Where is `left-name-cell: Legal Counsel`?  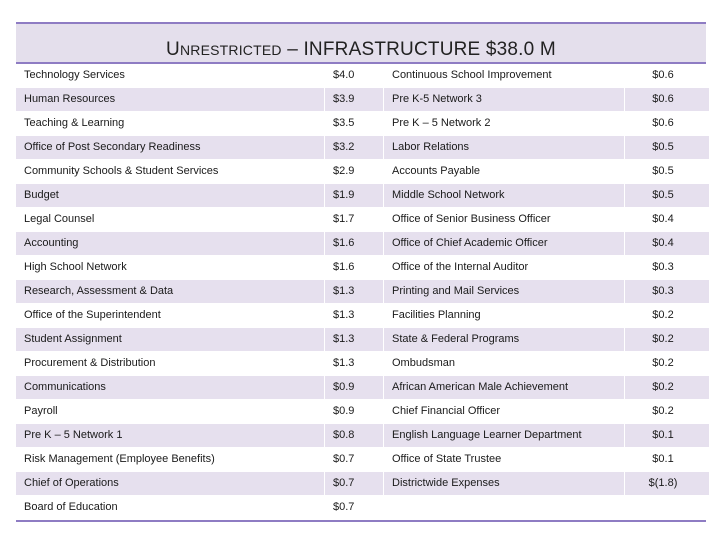
left-name-cell: Legal Counsel is located at coordinates (170, 219).